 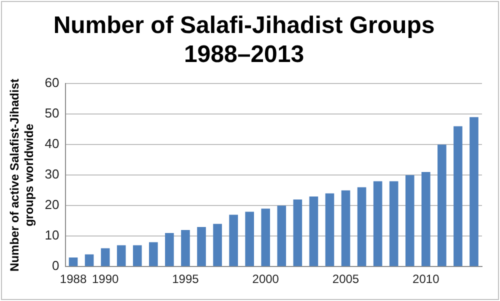 I want to click on y-tick-label: 10, so click(x=52, y=235).